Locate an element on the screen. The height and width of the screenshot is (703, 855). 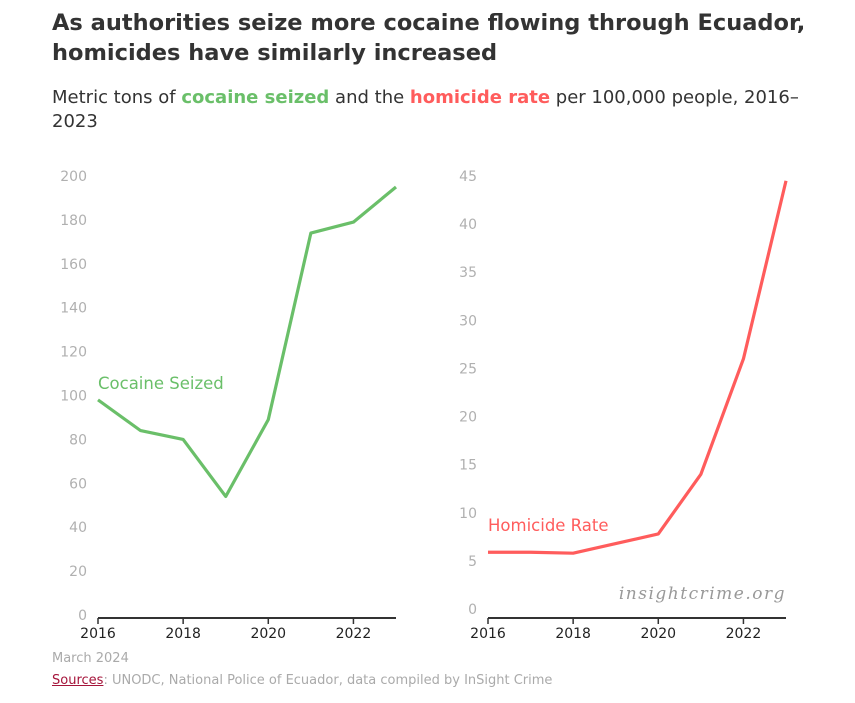
y-tick-label: 60 is located at coordinates (78, 484).